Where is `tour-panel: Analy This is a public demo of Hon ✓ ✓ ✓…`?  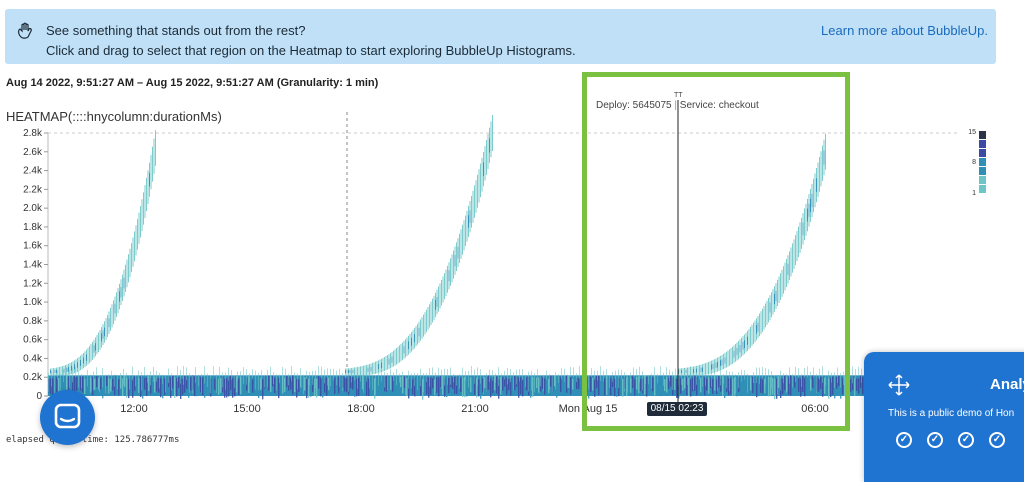 tour-panel: Analy This is a public demo of Hon ✓ ✓ ✓… is located at coordinates (944, 417).